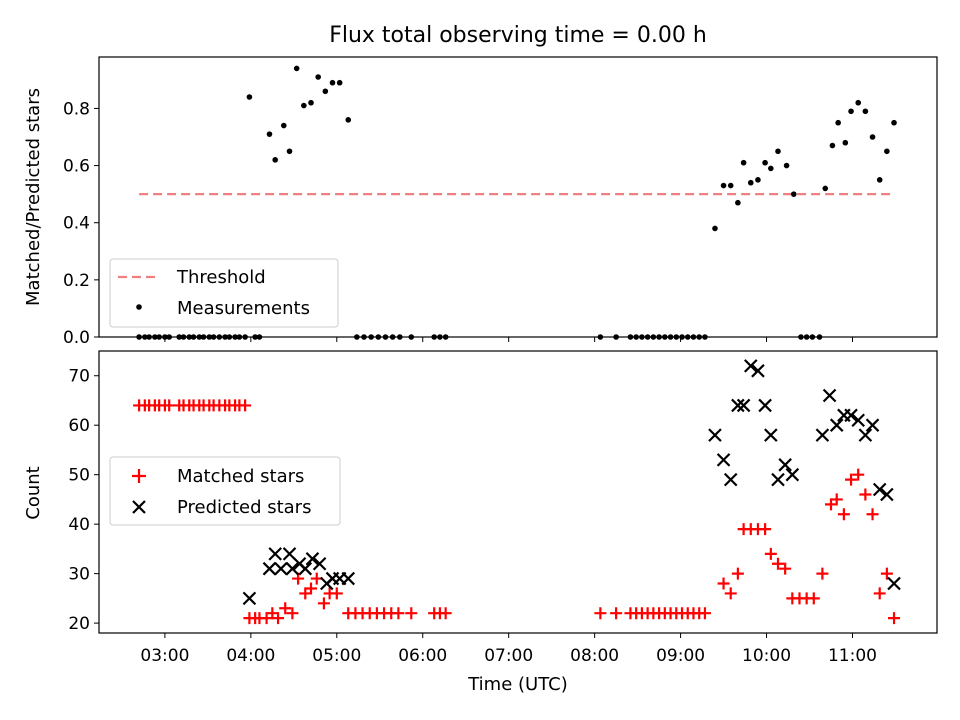 The image size is (960, 720). Describe the element at coordinates (139, 476) in the screenshot. I see `legend-matched-swatch` at that location.